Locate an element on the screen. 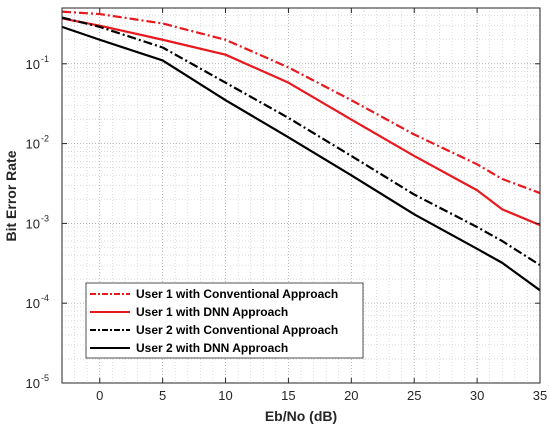  x-tick-labels: 0 5 10 15 20 25 30 35 is located at coordinates (321, 395).